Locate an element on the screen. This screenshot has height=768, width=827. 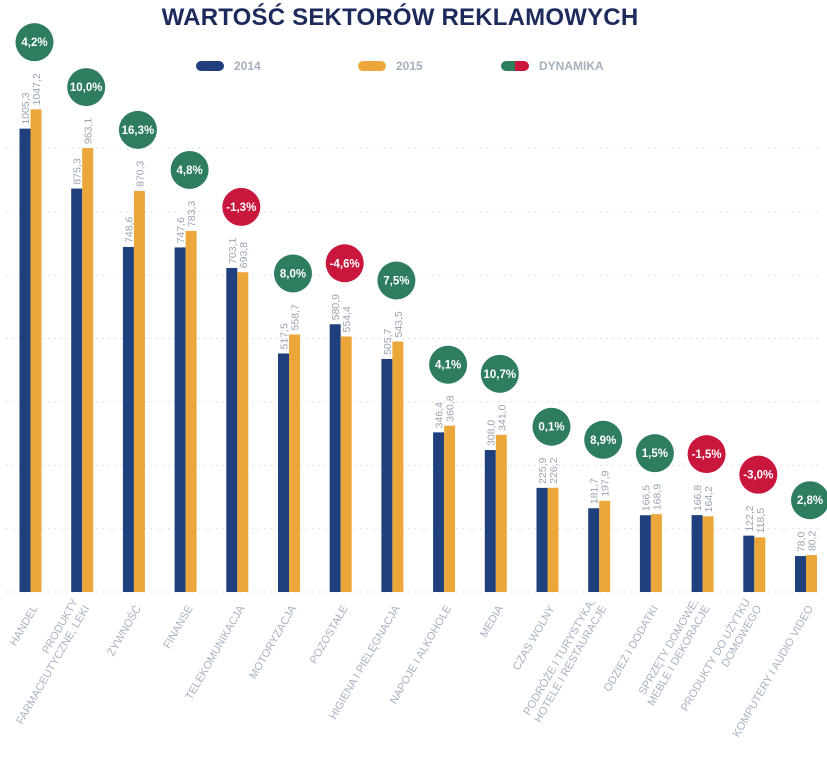
category-label-line: TELEKOMUNIKACJA is located at coordinates (215, 652).